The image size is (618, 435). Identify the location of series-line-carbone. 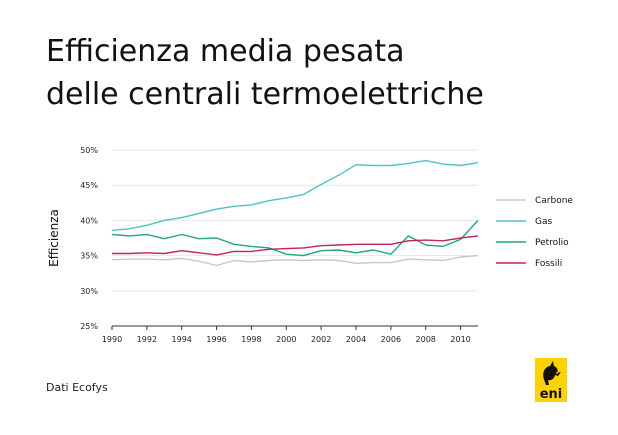
(295, 260).